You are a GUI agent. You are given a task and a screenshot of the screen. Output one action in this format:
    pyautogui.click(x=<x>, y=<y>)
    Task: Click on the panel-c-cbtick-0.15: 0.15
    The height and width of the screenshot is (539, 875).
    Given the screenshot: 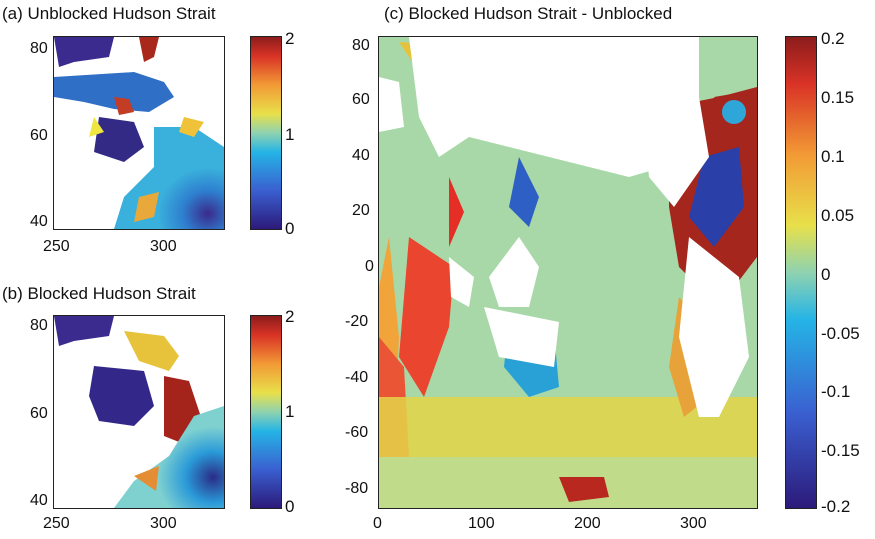 What is the action you would take?
    pyautogui.click(x=838, y=97)
    